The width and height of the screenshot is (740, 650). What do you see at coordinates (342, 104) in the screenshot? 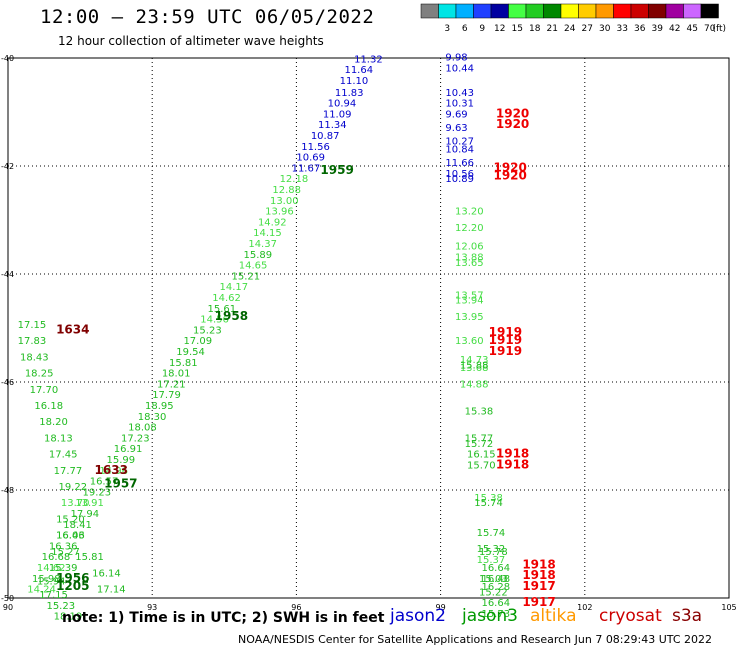
I see `wave-height-label: 10.94` at bounding box center [342, 104].